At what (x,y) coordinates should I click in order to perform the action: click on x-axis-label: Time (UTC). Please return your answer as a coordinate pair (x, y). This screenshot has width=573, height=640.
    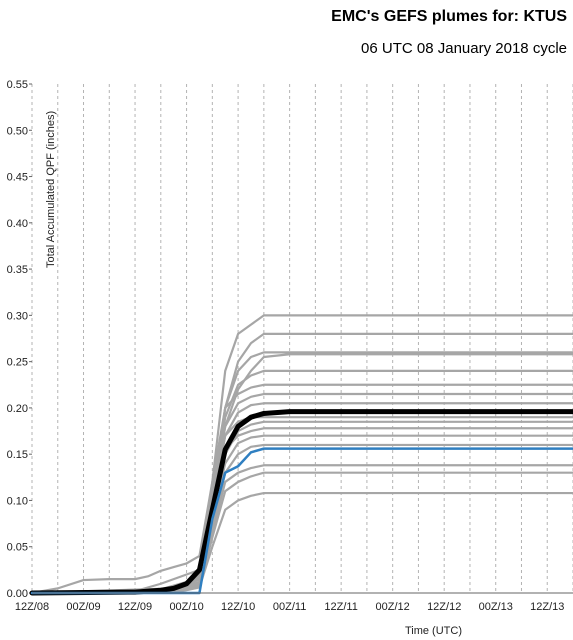
    Looking at the image, I should click on (433, 631).